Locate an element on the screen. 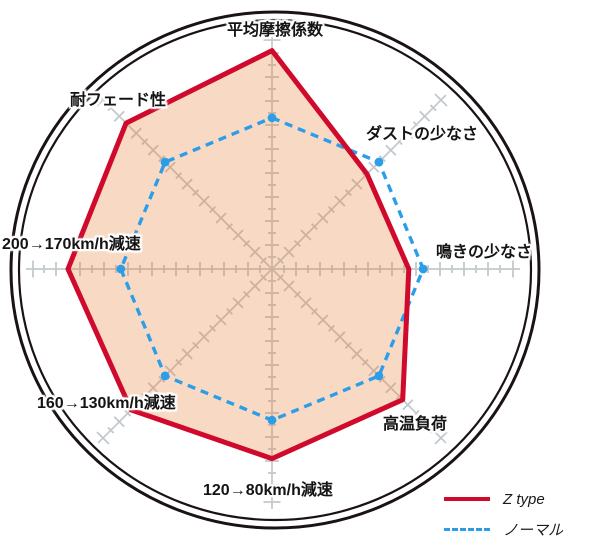 Image resolution: width=600 pixels, height=543 pixels. normal-line-swatch is located at coordinates (467, 529).